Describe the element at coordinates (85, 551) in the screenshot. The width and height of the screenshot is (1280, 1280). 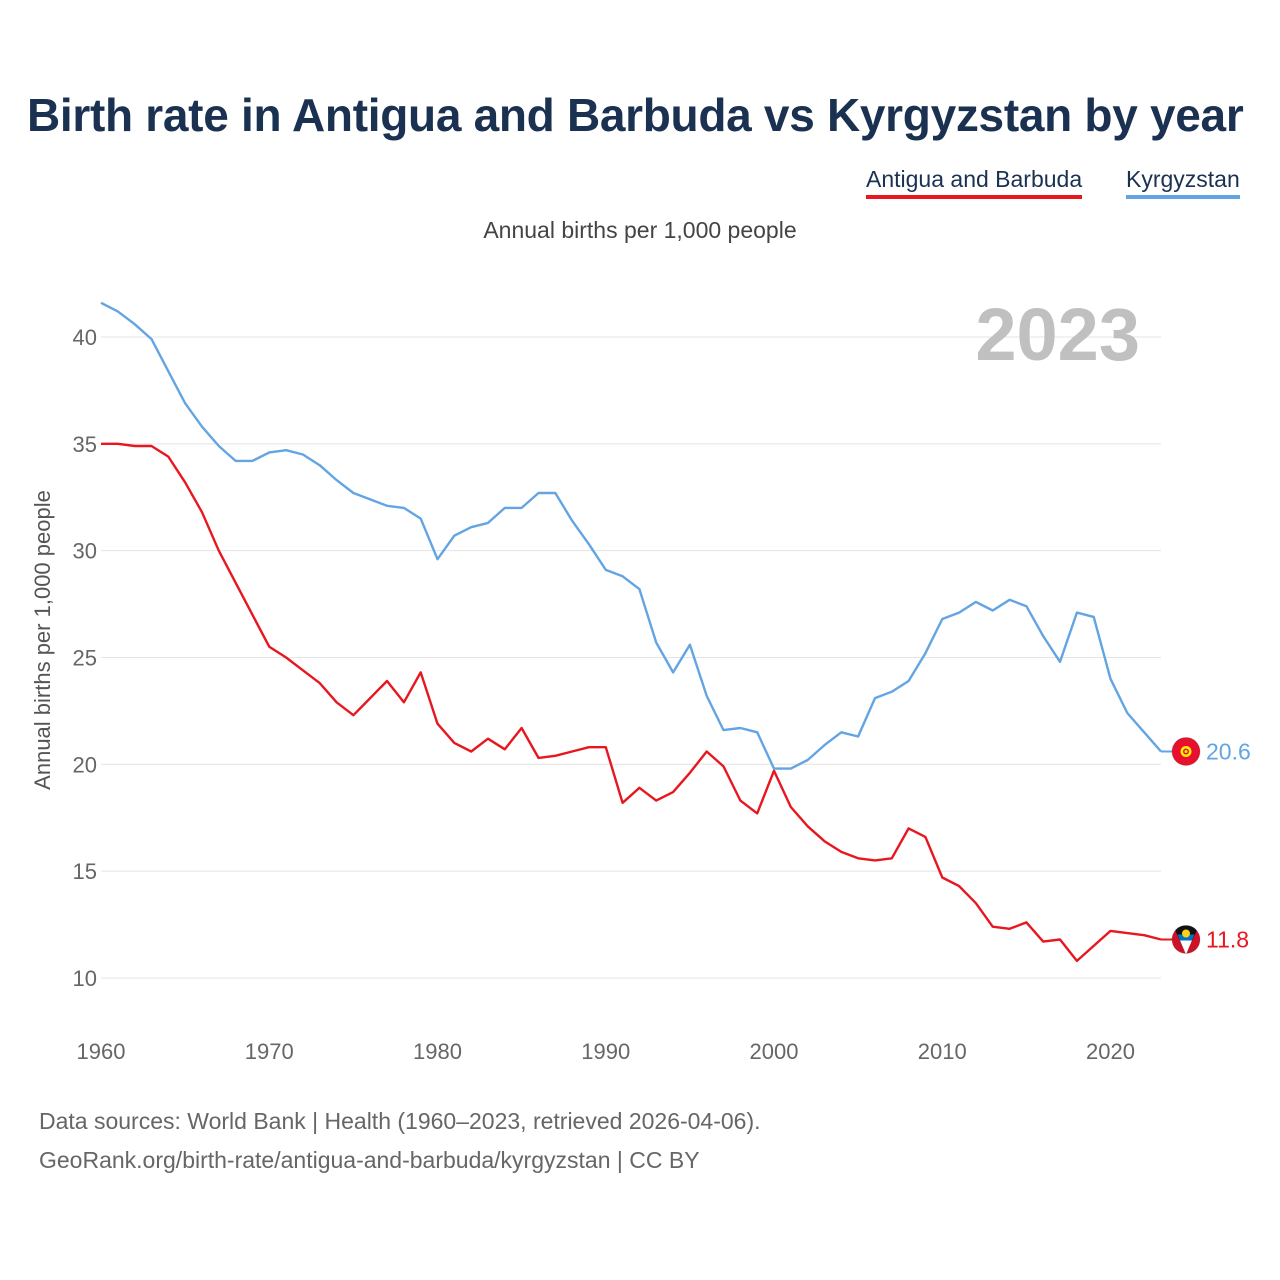
I see `y-tick-label: 30` at that location.